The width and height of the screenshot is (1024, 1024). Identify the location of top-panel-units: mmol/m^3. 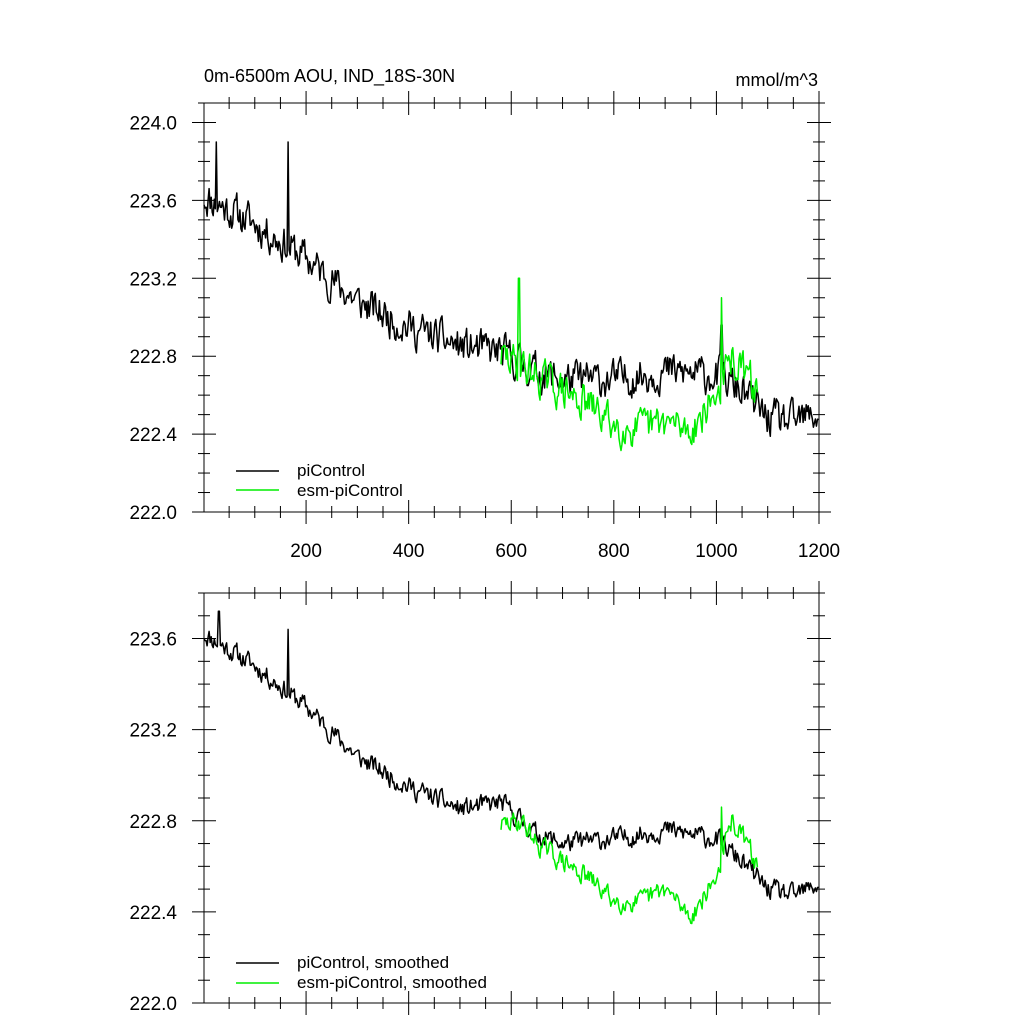
(777, 80).